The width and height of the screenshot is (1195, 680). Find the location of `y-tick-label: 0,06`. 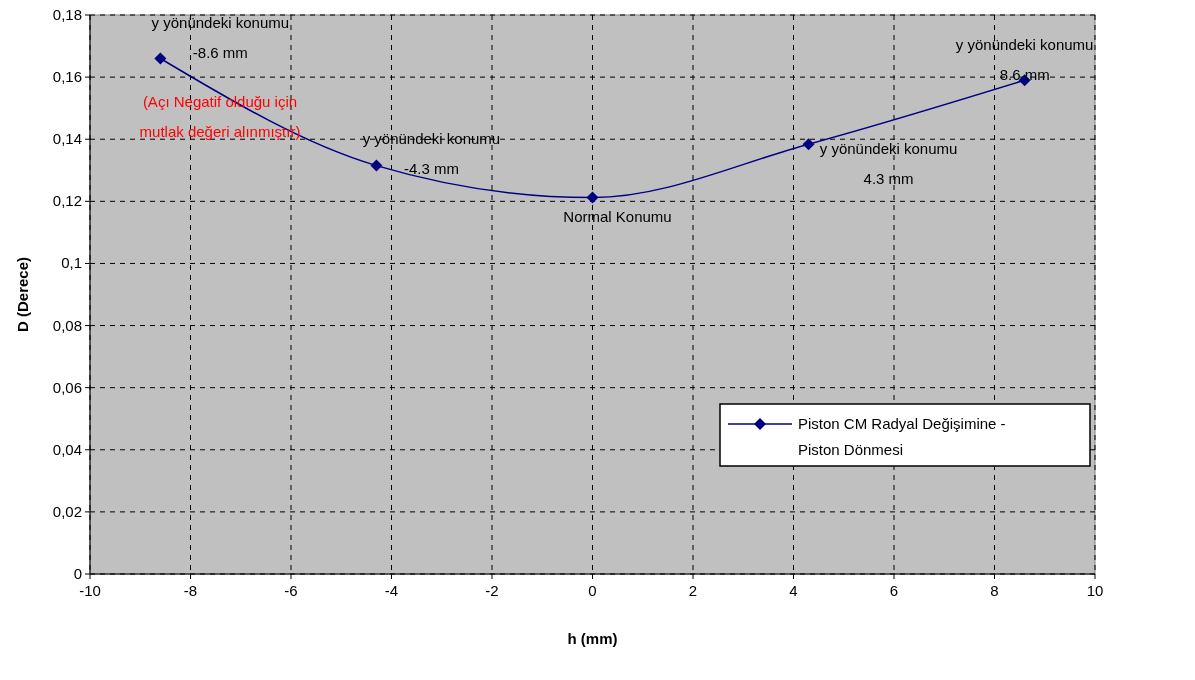

y-tick-label: 0,06 is located at coordinates (67, 387).